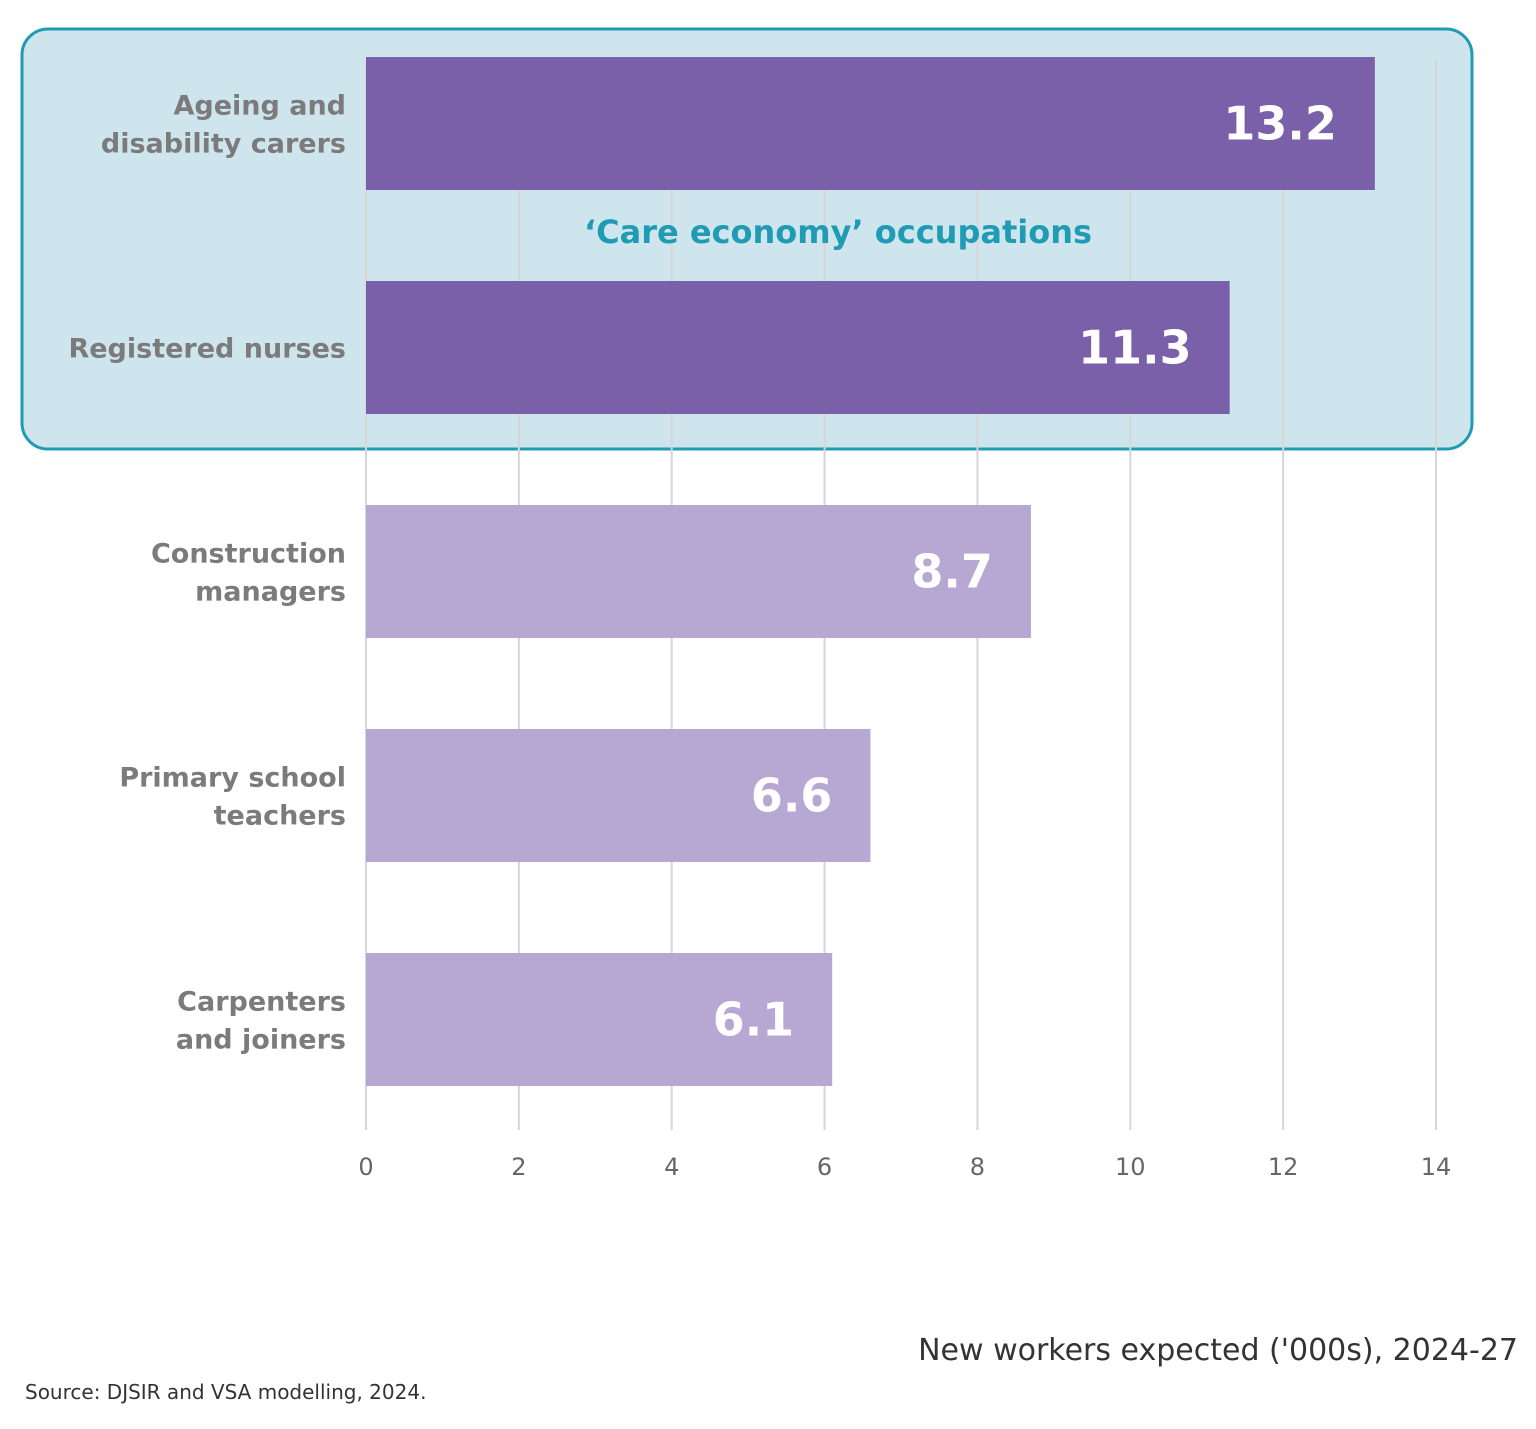  Describe the element at coordinates (207, 349) in the screenshot. I see `category-label: Registered nurses` at that location.